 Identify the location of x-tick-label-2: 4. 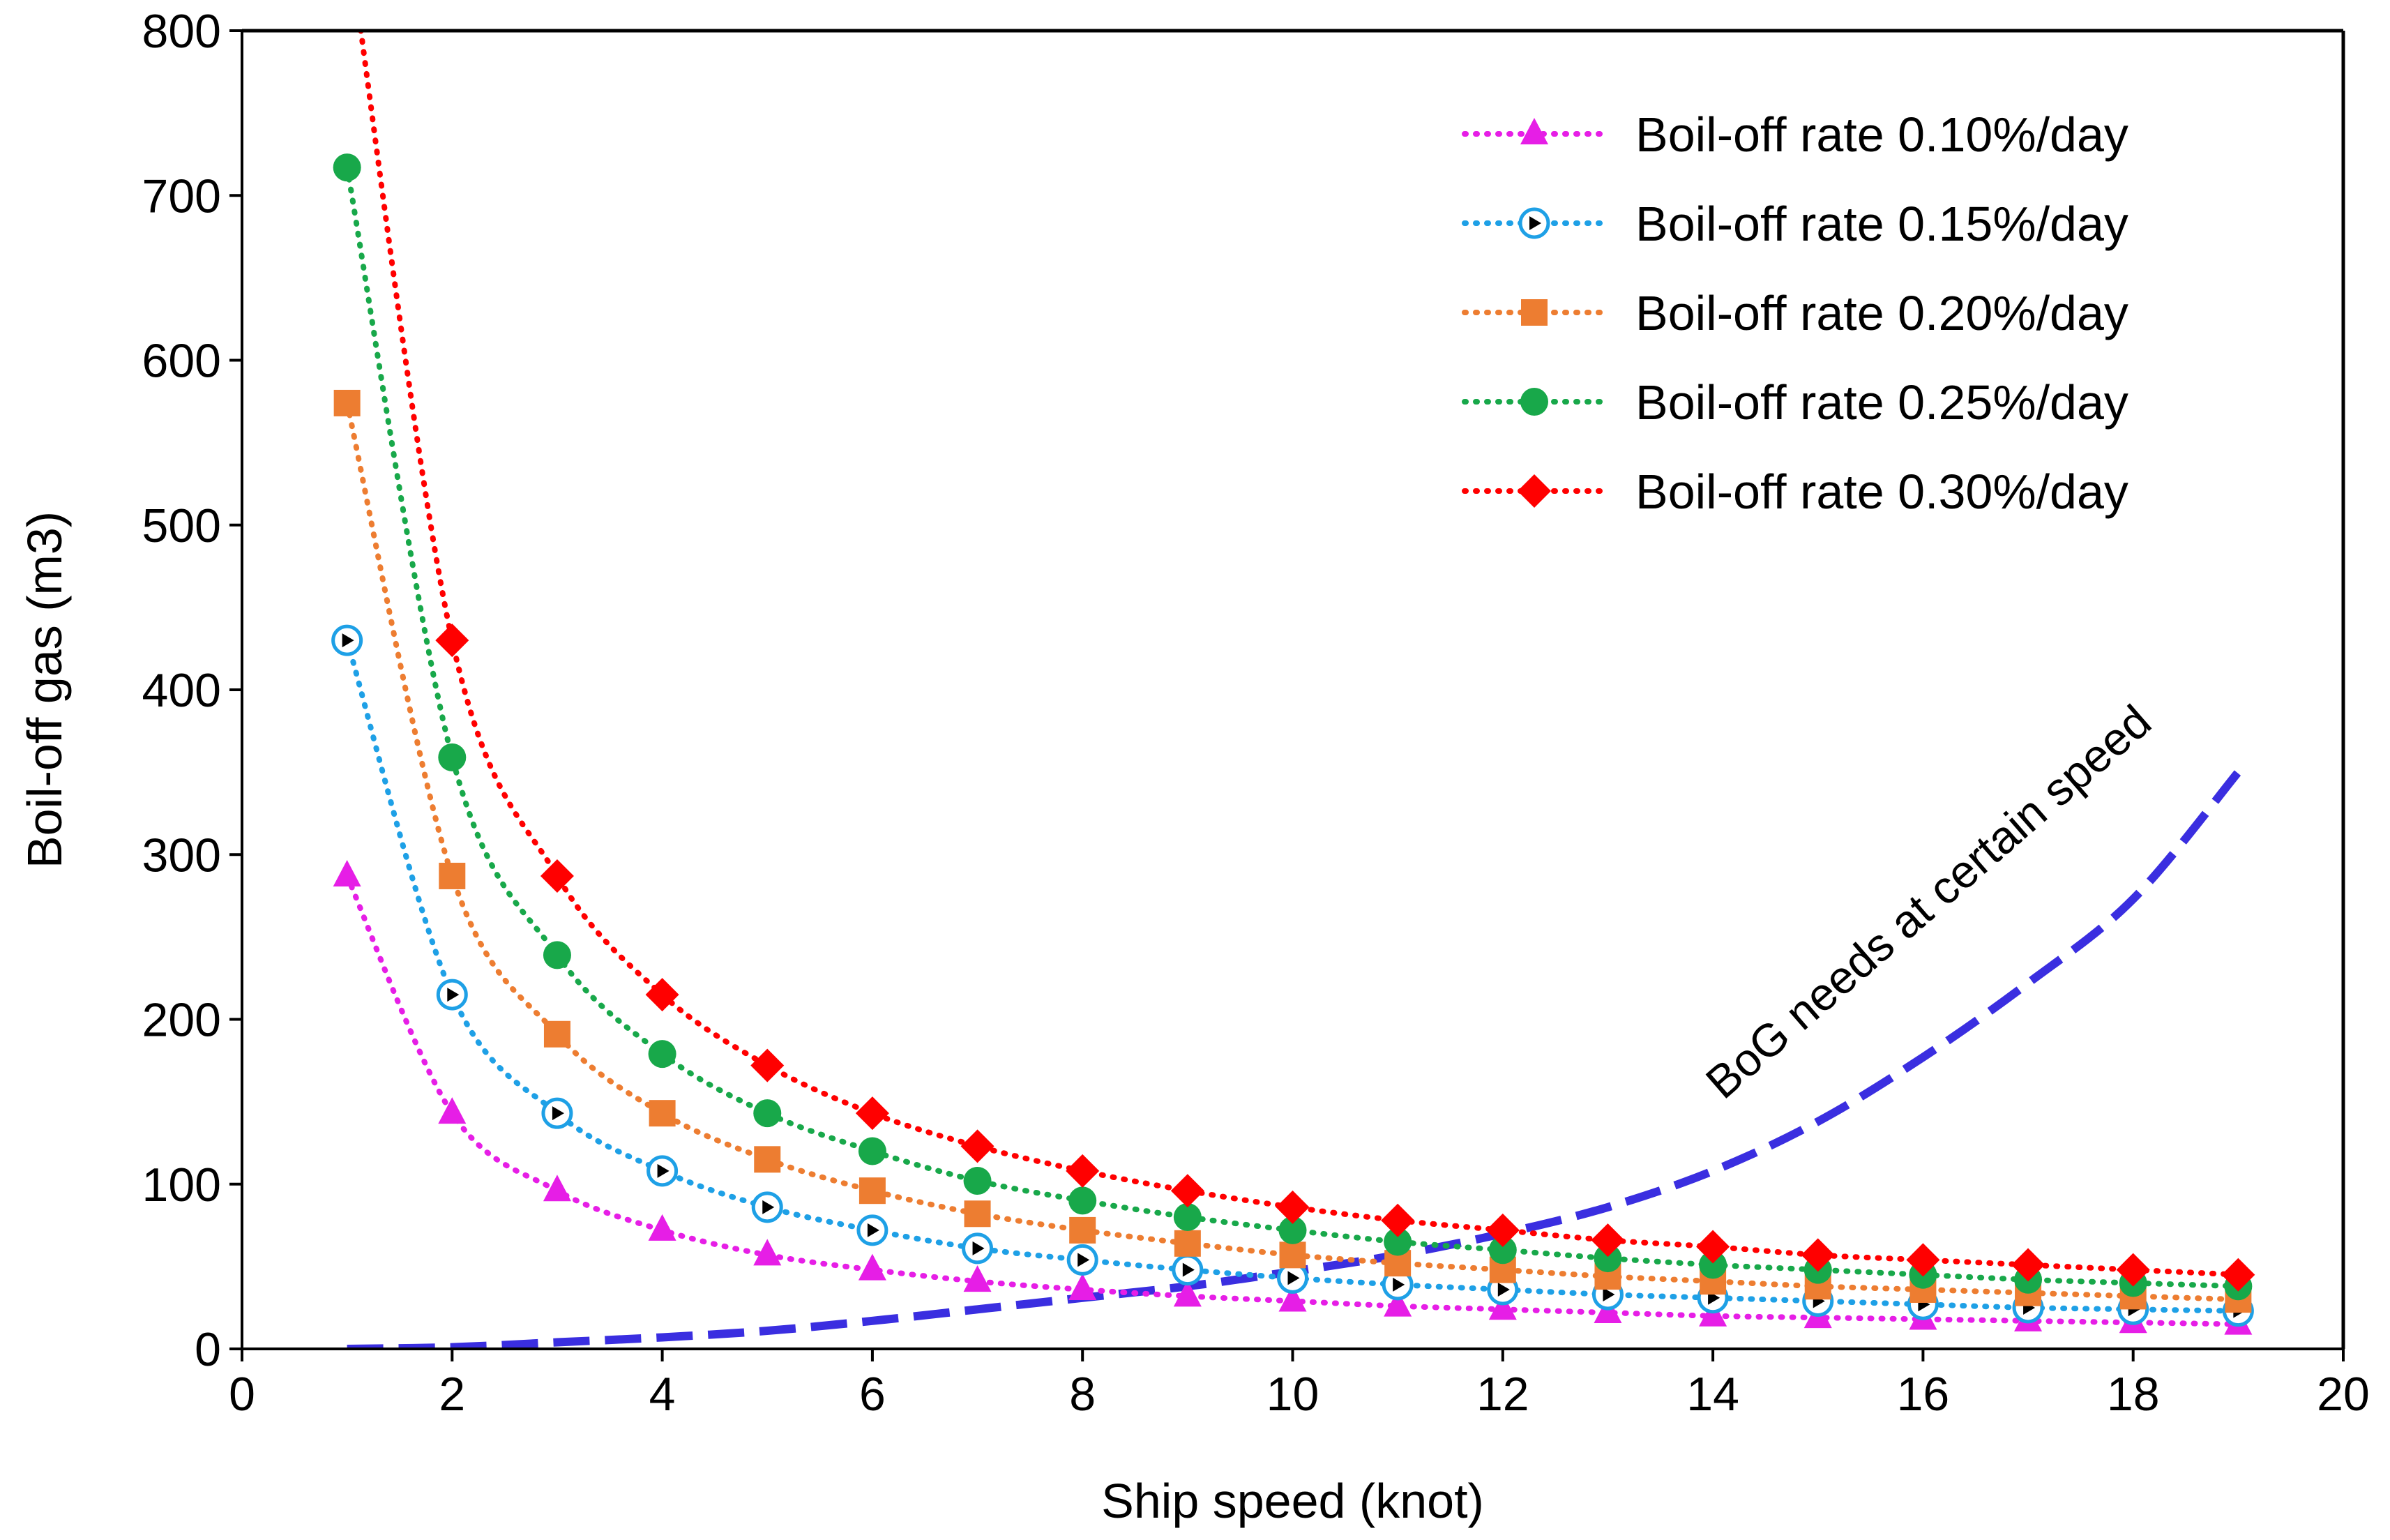
(662, 1394).